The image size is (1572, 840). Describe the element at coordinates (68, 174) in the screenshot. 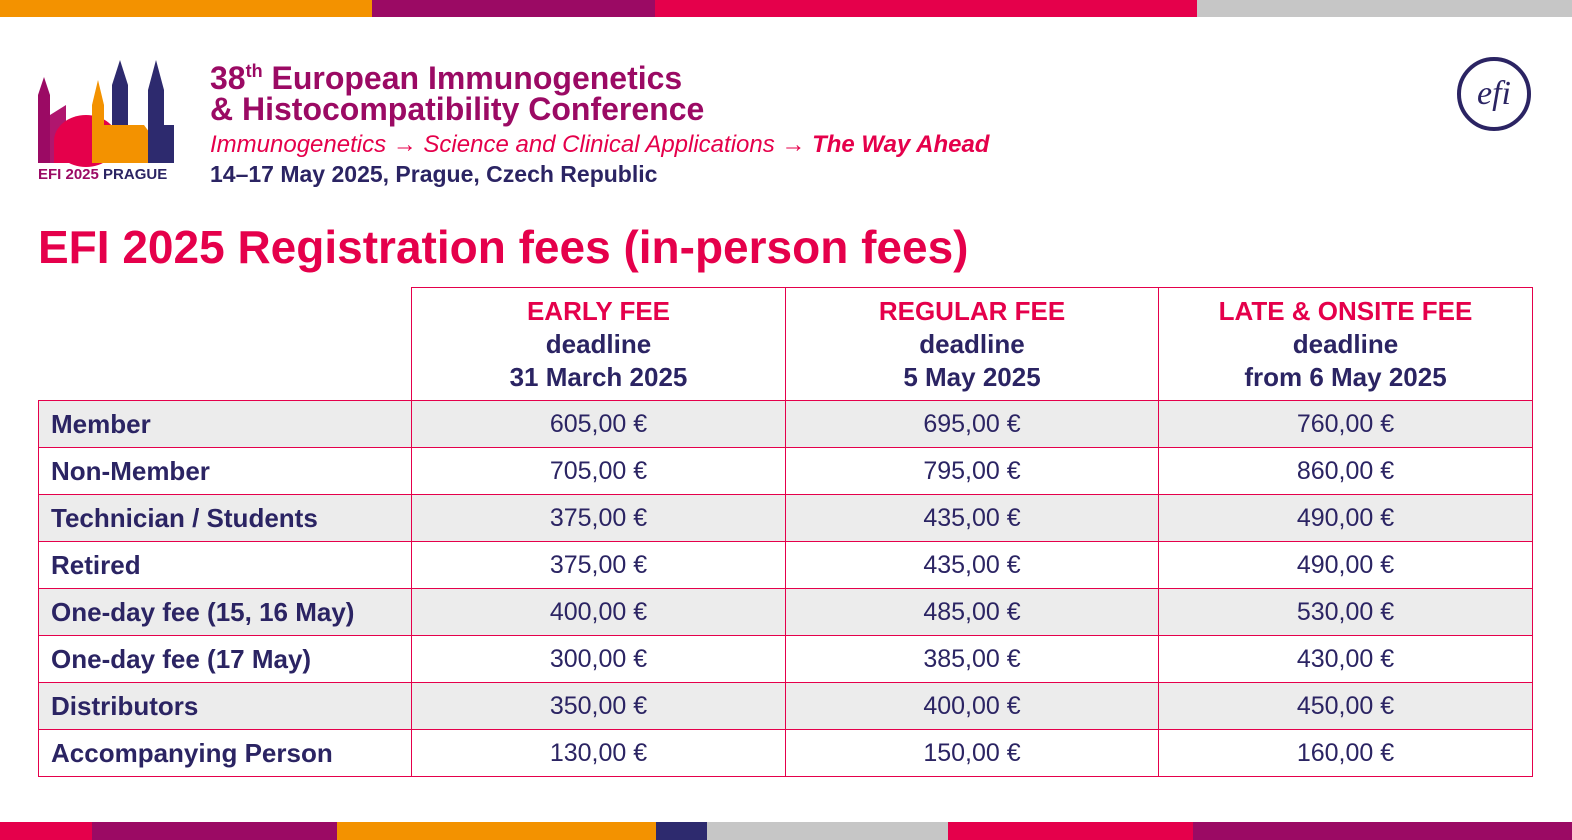

I see `logo-year: EFI 2025` at that location.